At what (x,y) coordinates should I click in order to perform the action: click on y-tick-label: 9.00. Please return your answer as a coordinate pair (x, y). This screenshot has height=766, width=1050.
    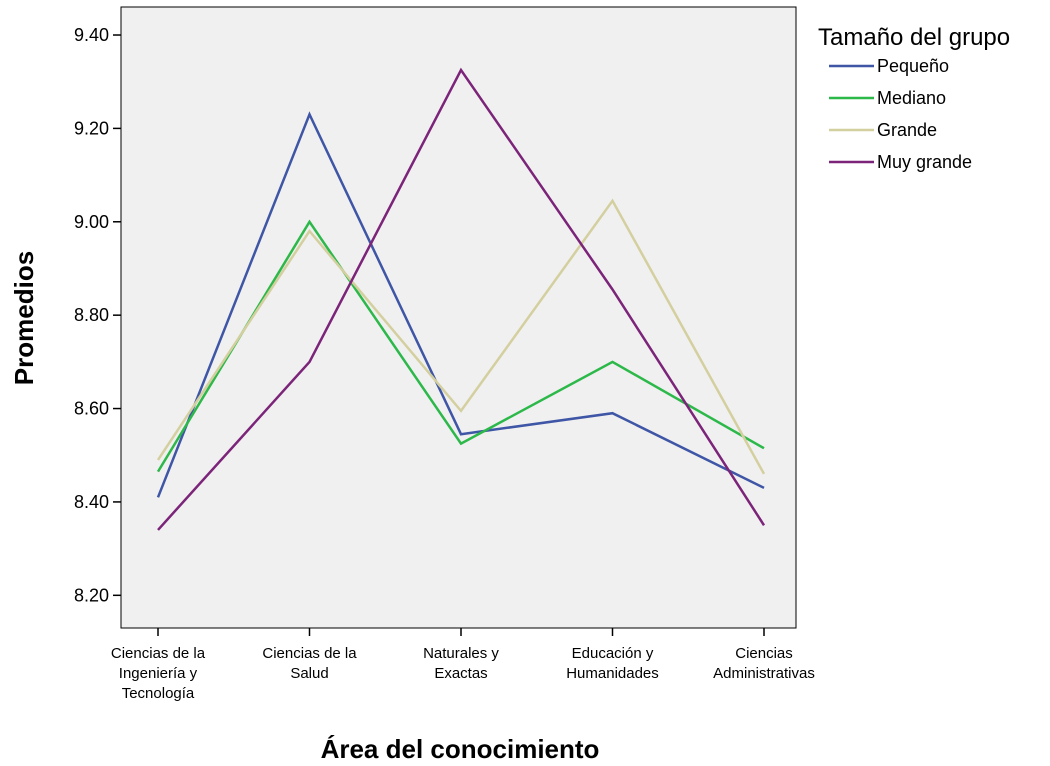
    Looking at the image, I should click on (91, 222).